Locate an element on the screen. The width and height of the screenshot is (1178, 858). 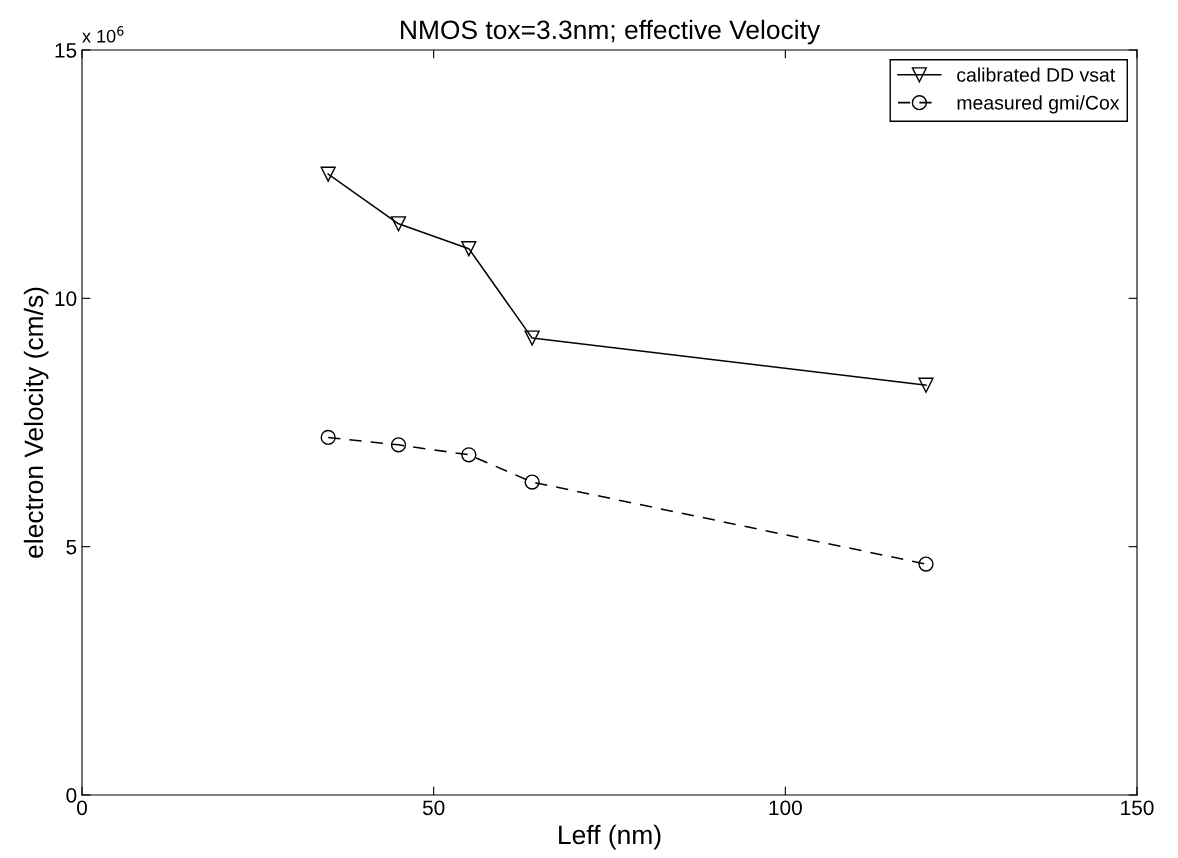
legend-label: calibrated DD vsat is located at coordinates (1036, 74).